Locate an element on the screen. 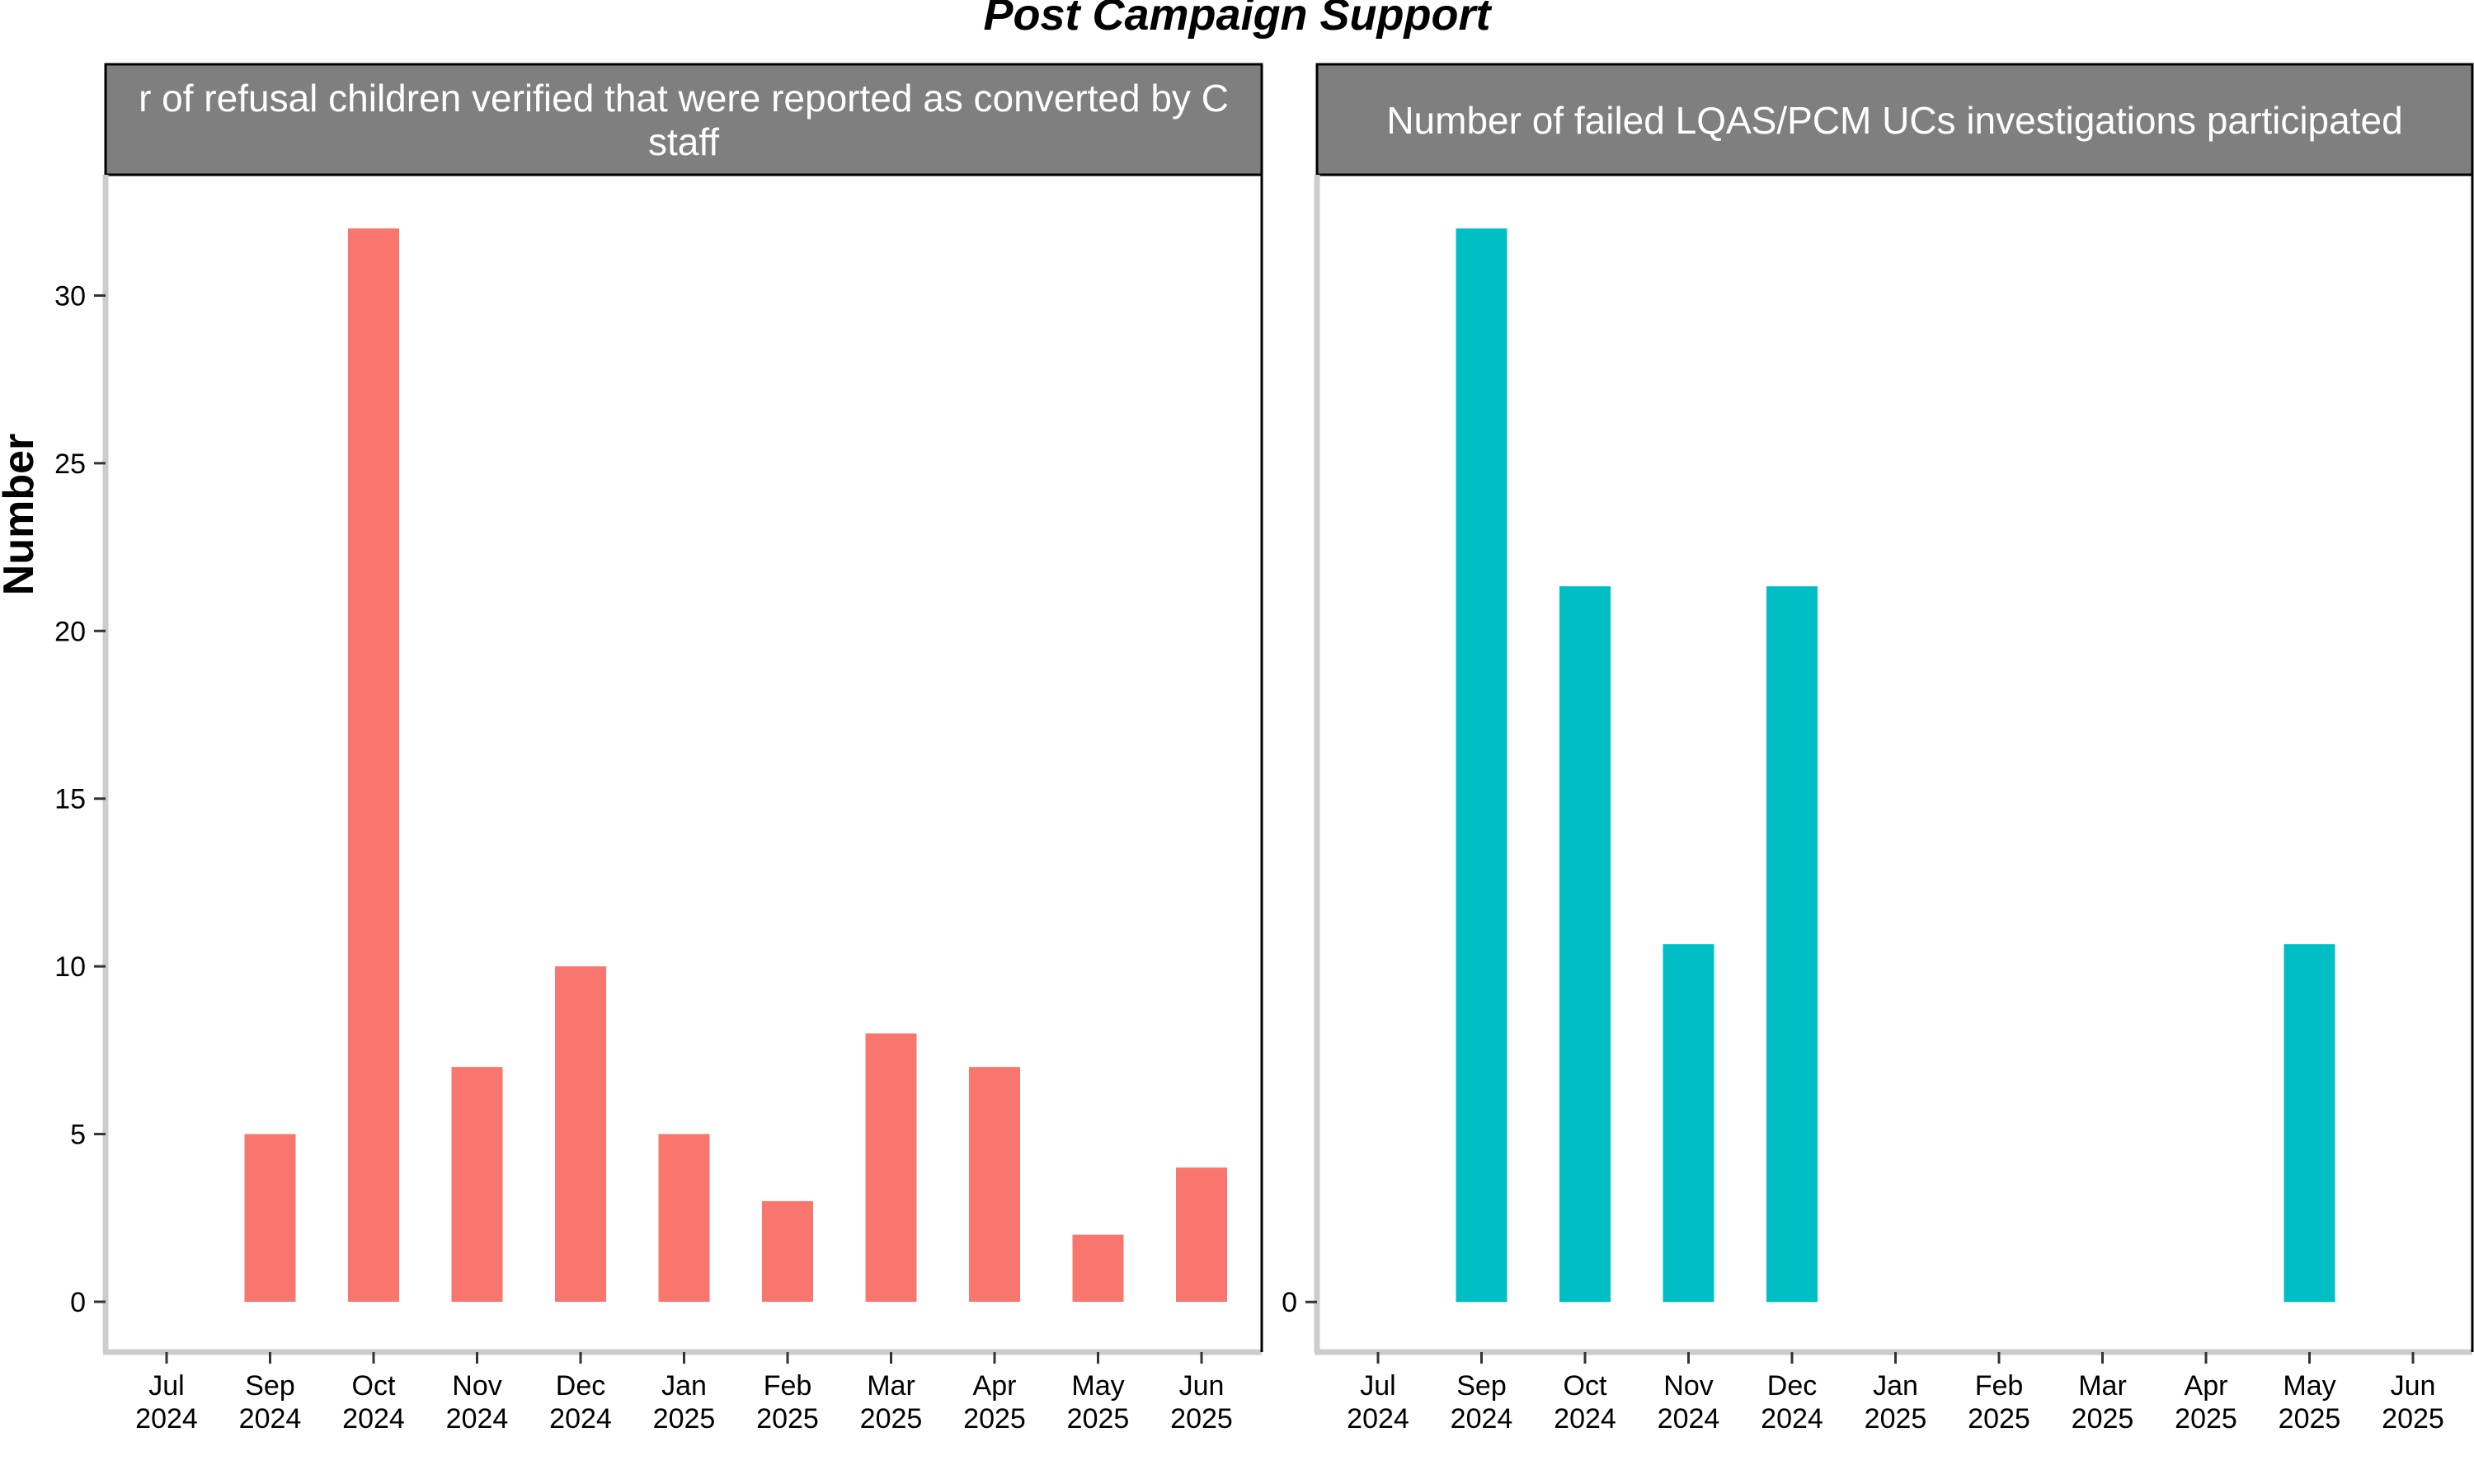  y-tick-label: 20 is located at coordinates (70, 631).